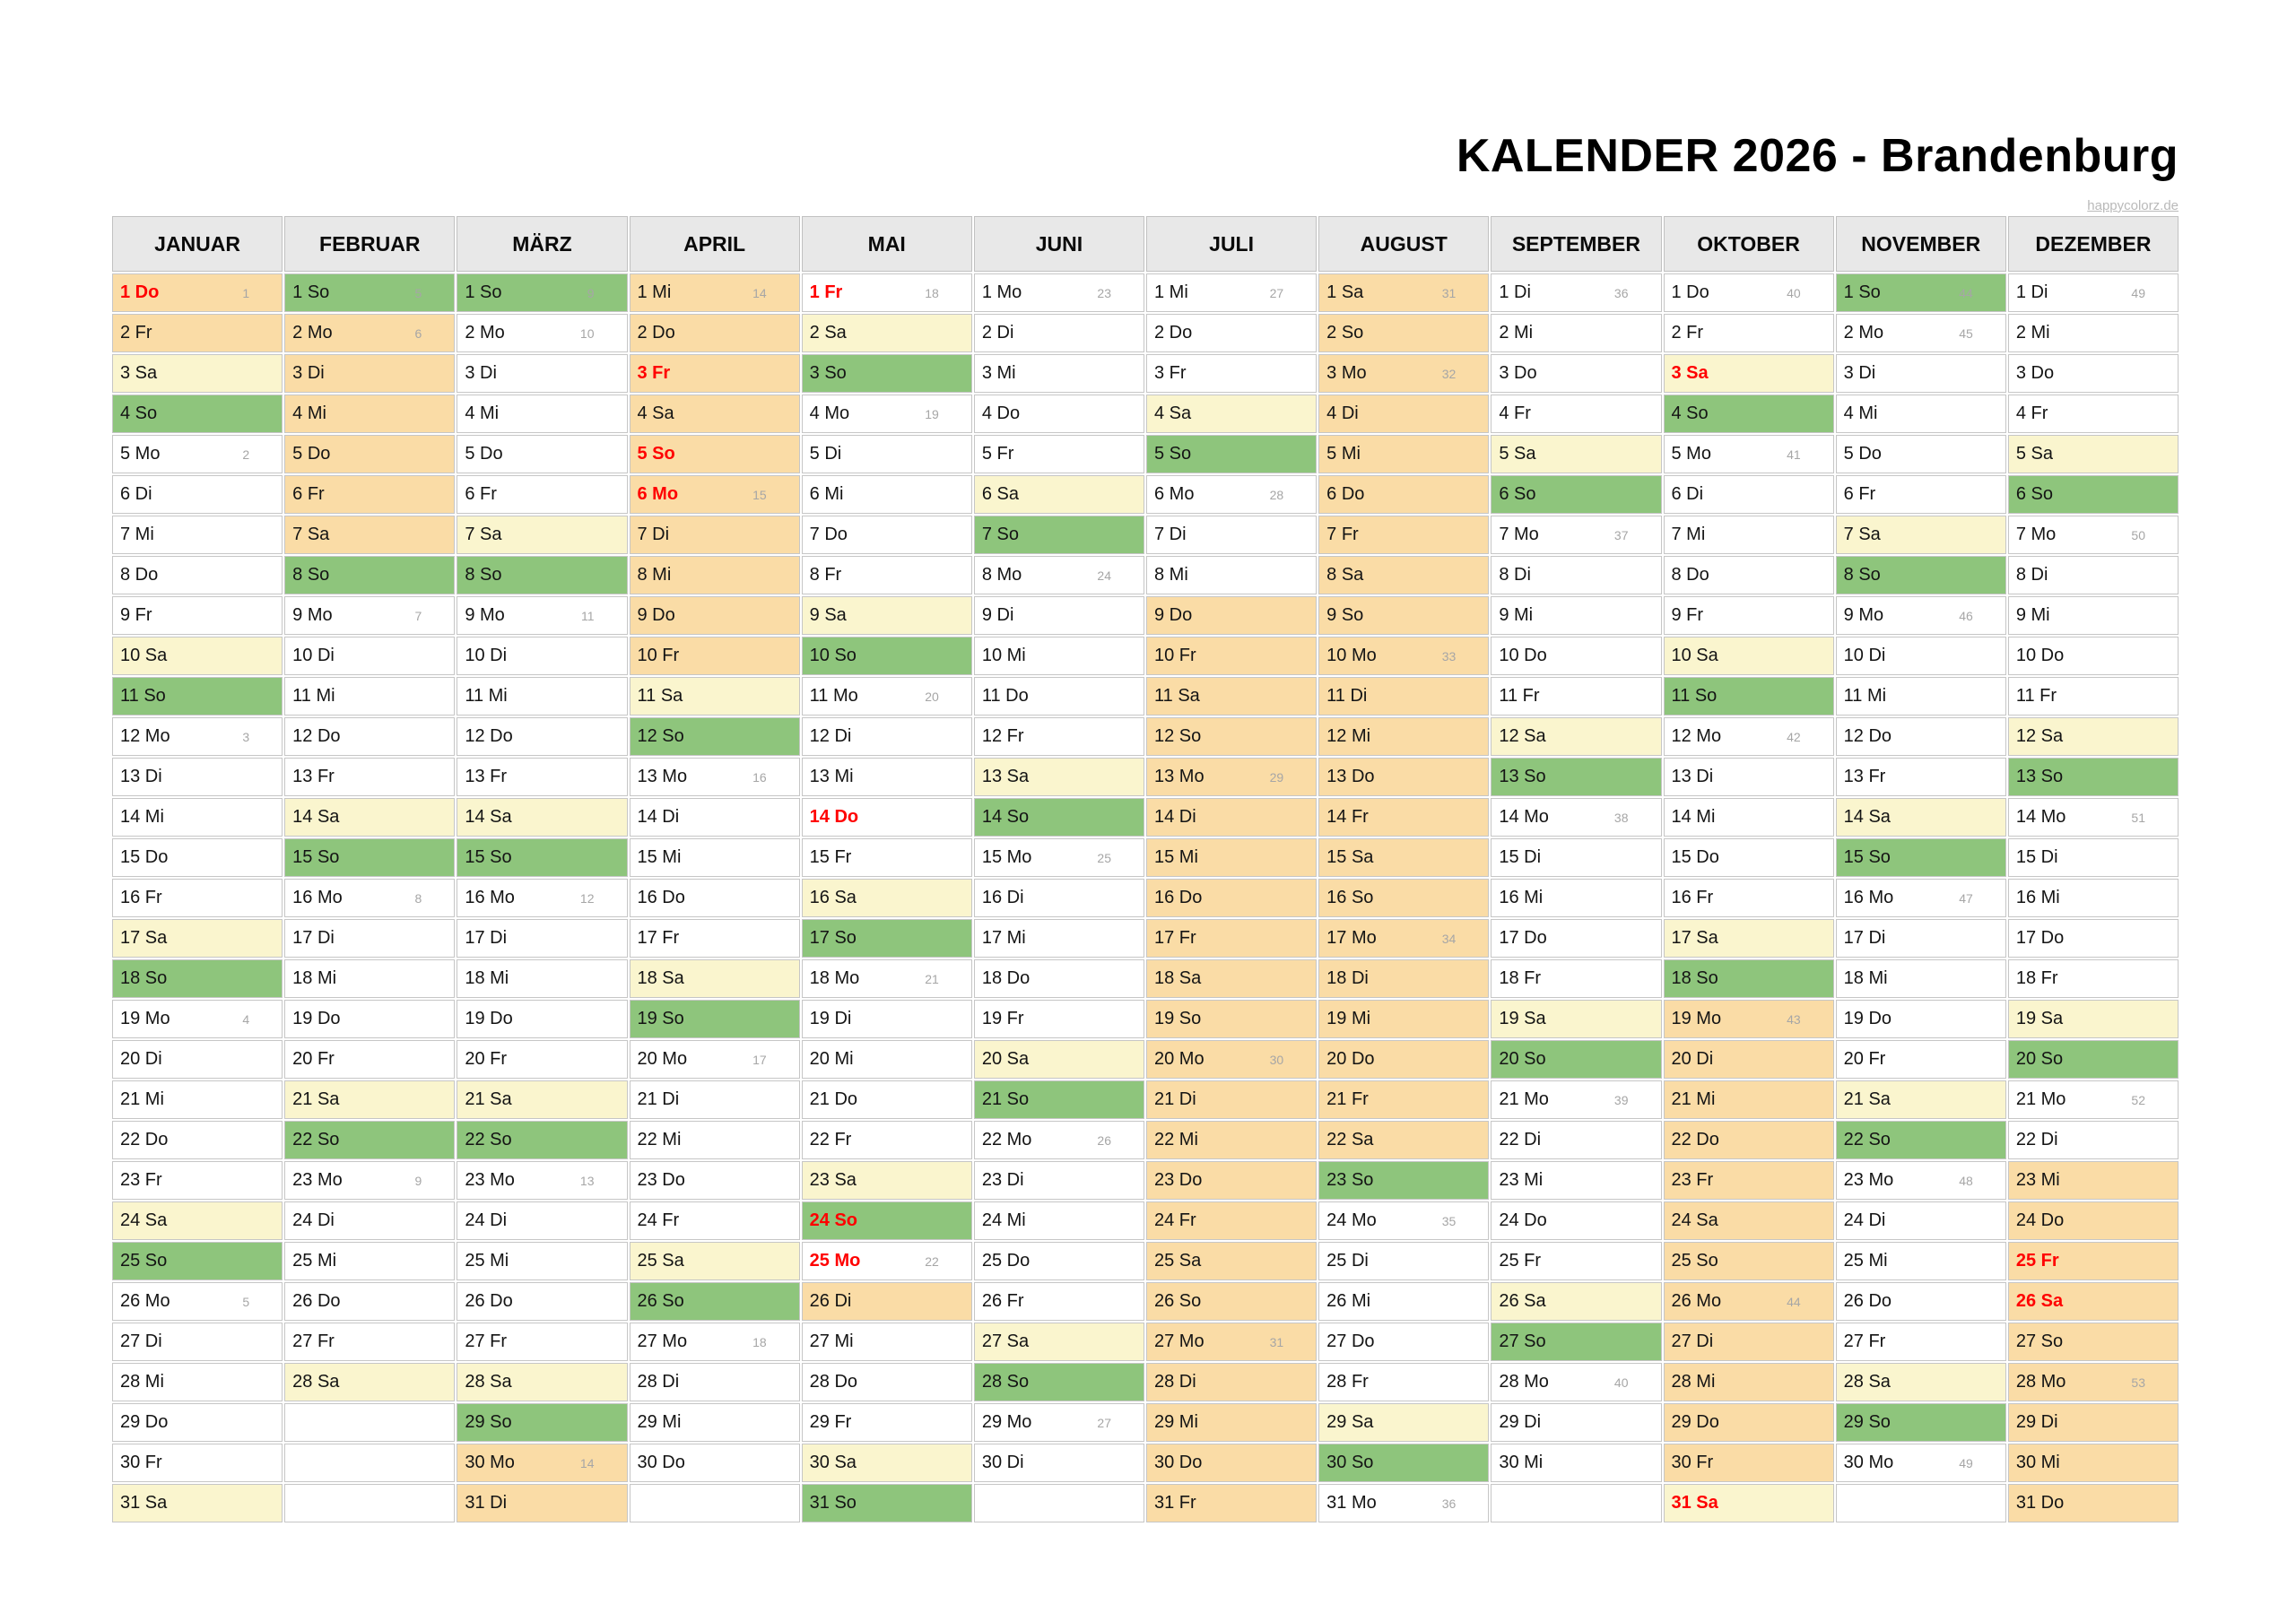 The image size is (2296, 1622). I want to click on day-label: 20 Di, so click(1692, 1059).